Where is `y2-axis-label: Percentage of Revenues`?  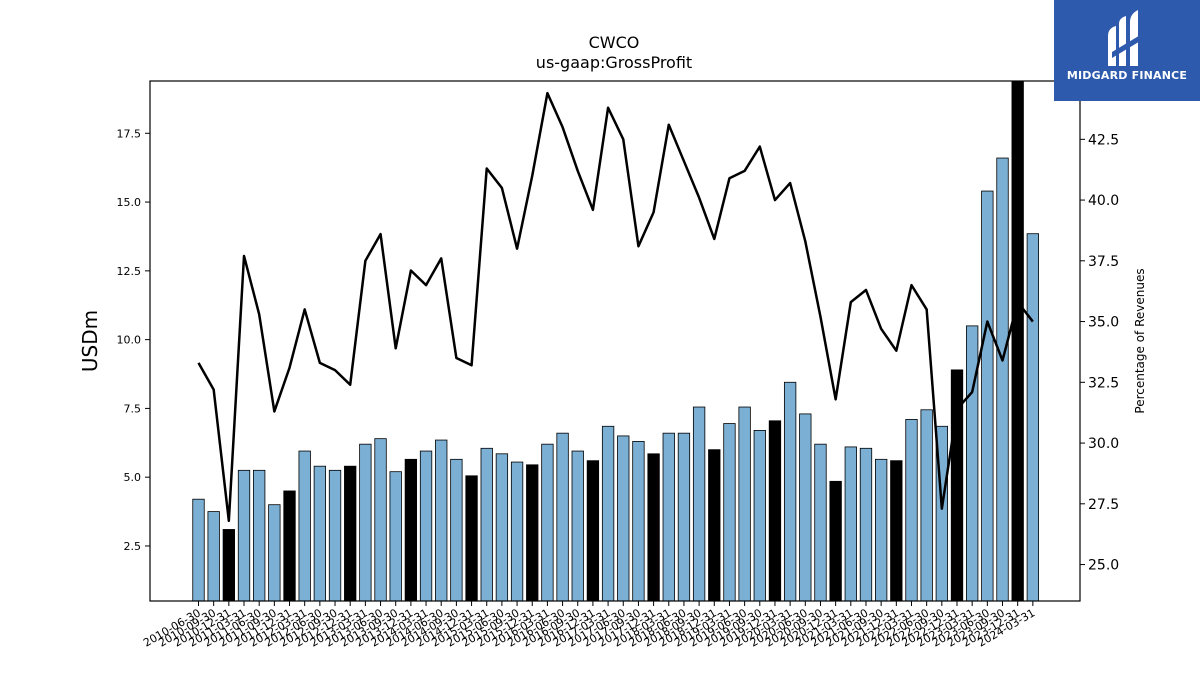 y2-axis-label: Percentage of Revenues is located at coordinates (1140, 340).